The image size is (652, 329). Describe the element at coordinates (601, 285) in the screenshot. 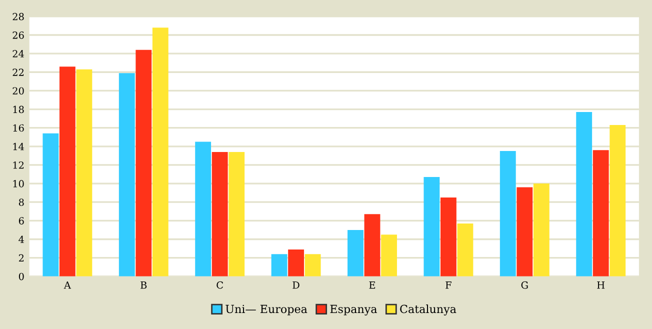

I see `x-tick-label: H` at that location.